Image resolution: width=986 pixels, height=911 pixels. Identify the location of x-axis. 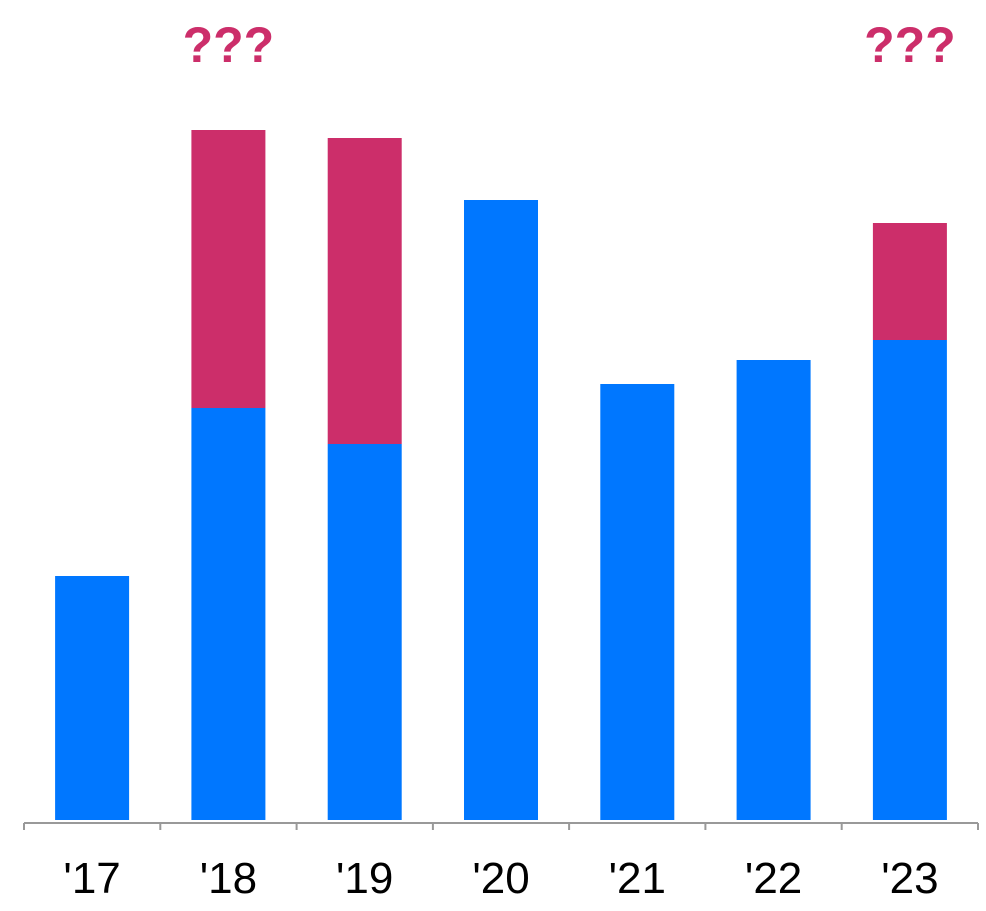
(501, 826).